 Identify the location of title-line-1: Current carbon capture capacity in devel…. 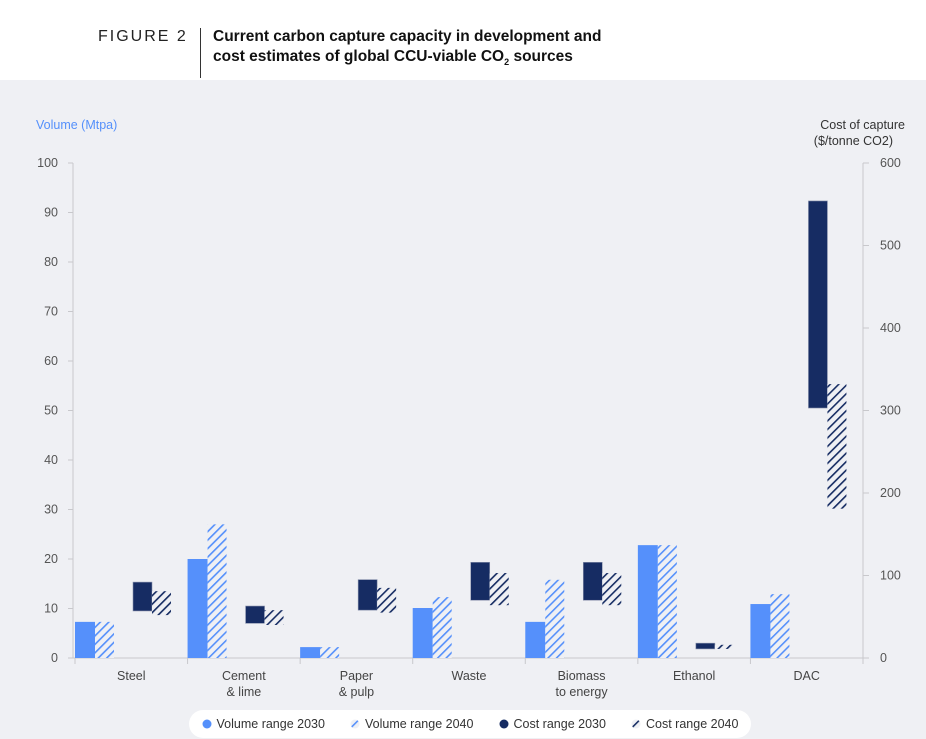
(407, 36).